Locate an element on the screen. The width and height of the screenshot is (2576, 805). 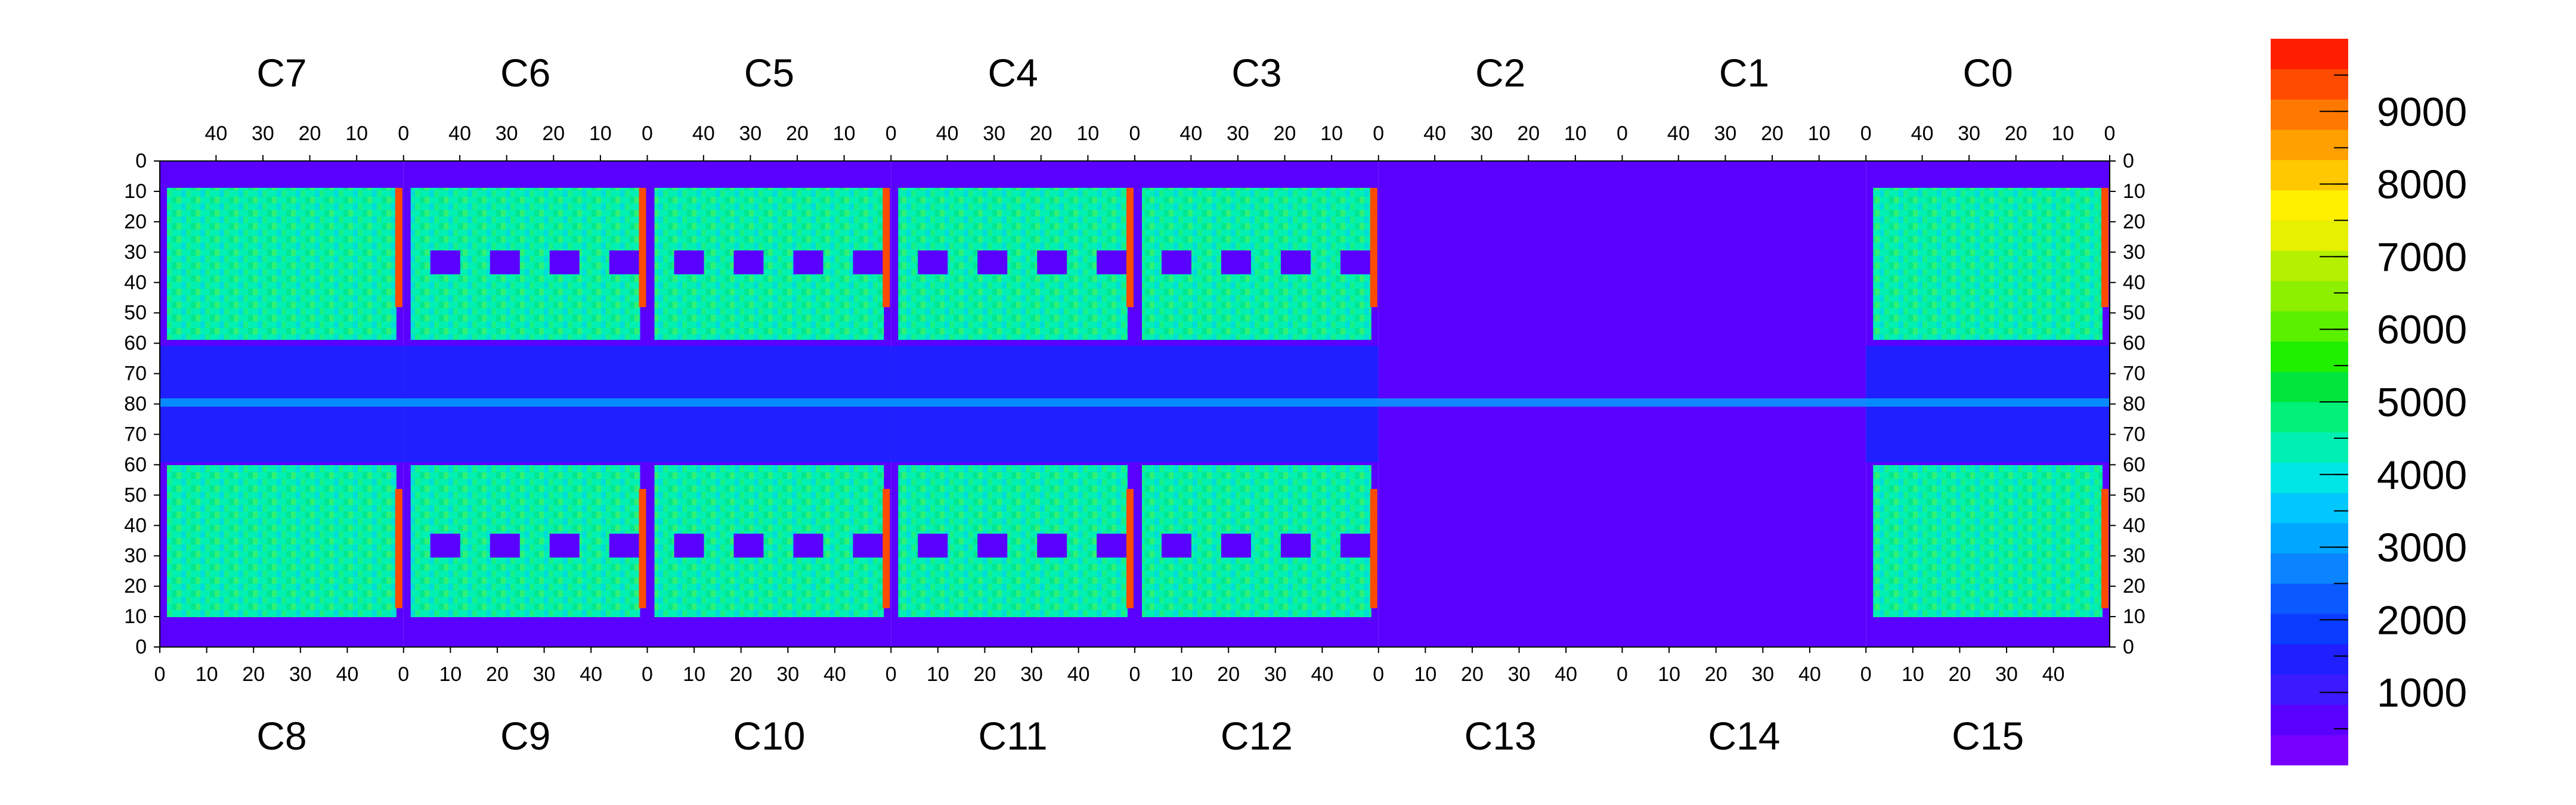
colorbar-tick-label: 7000 is located at coordinates (2422, 257).